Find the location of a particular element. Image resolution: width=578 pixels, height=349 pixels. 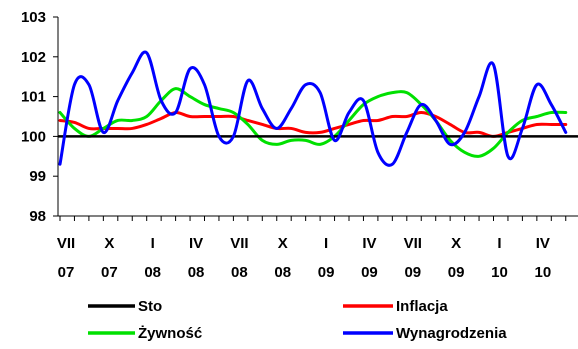

legend: Sto Inflacja Żywność Wynagrodzenia is located at coordinates (297, 320).